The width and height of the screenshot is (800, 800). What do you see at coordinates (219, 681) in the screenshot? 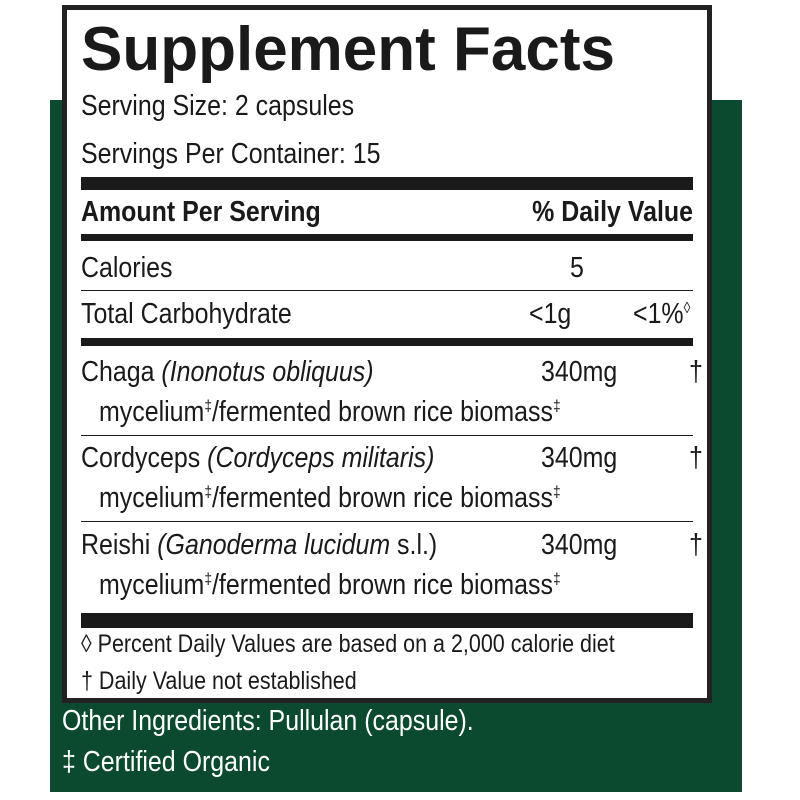
I see `footnote-dagger: † Daily Value not established` at bounding box center [219, 681].